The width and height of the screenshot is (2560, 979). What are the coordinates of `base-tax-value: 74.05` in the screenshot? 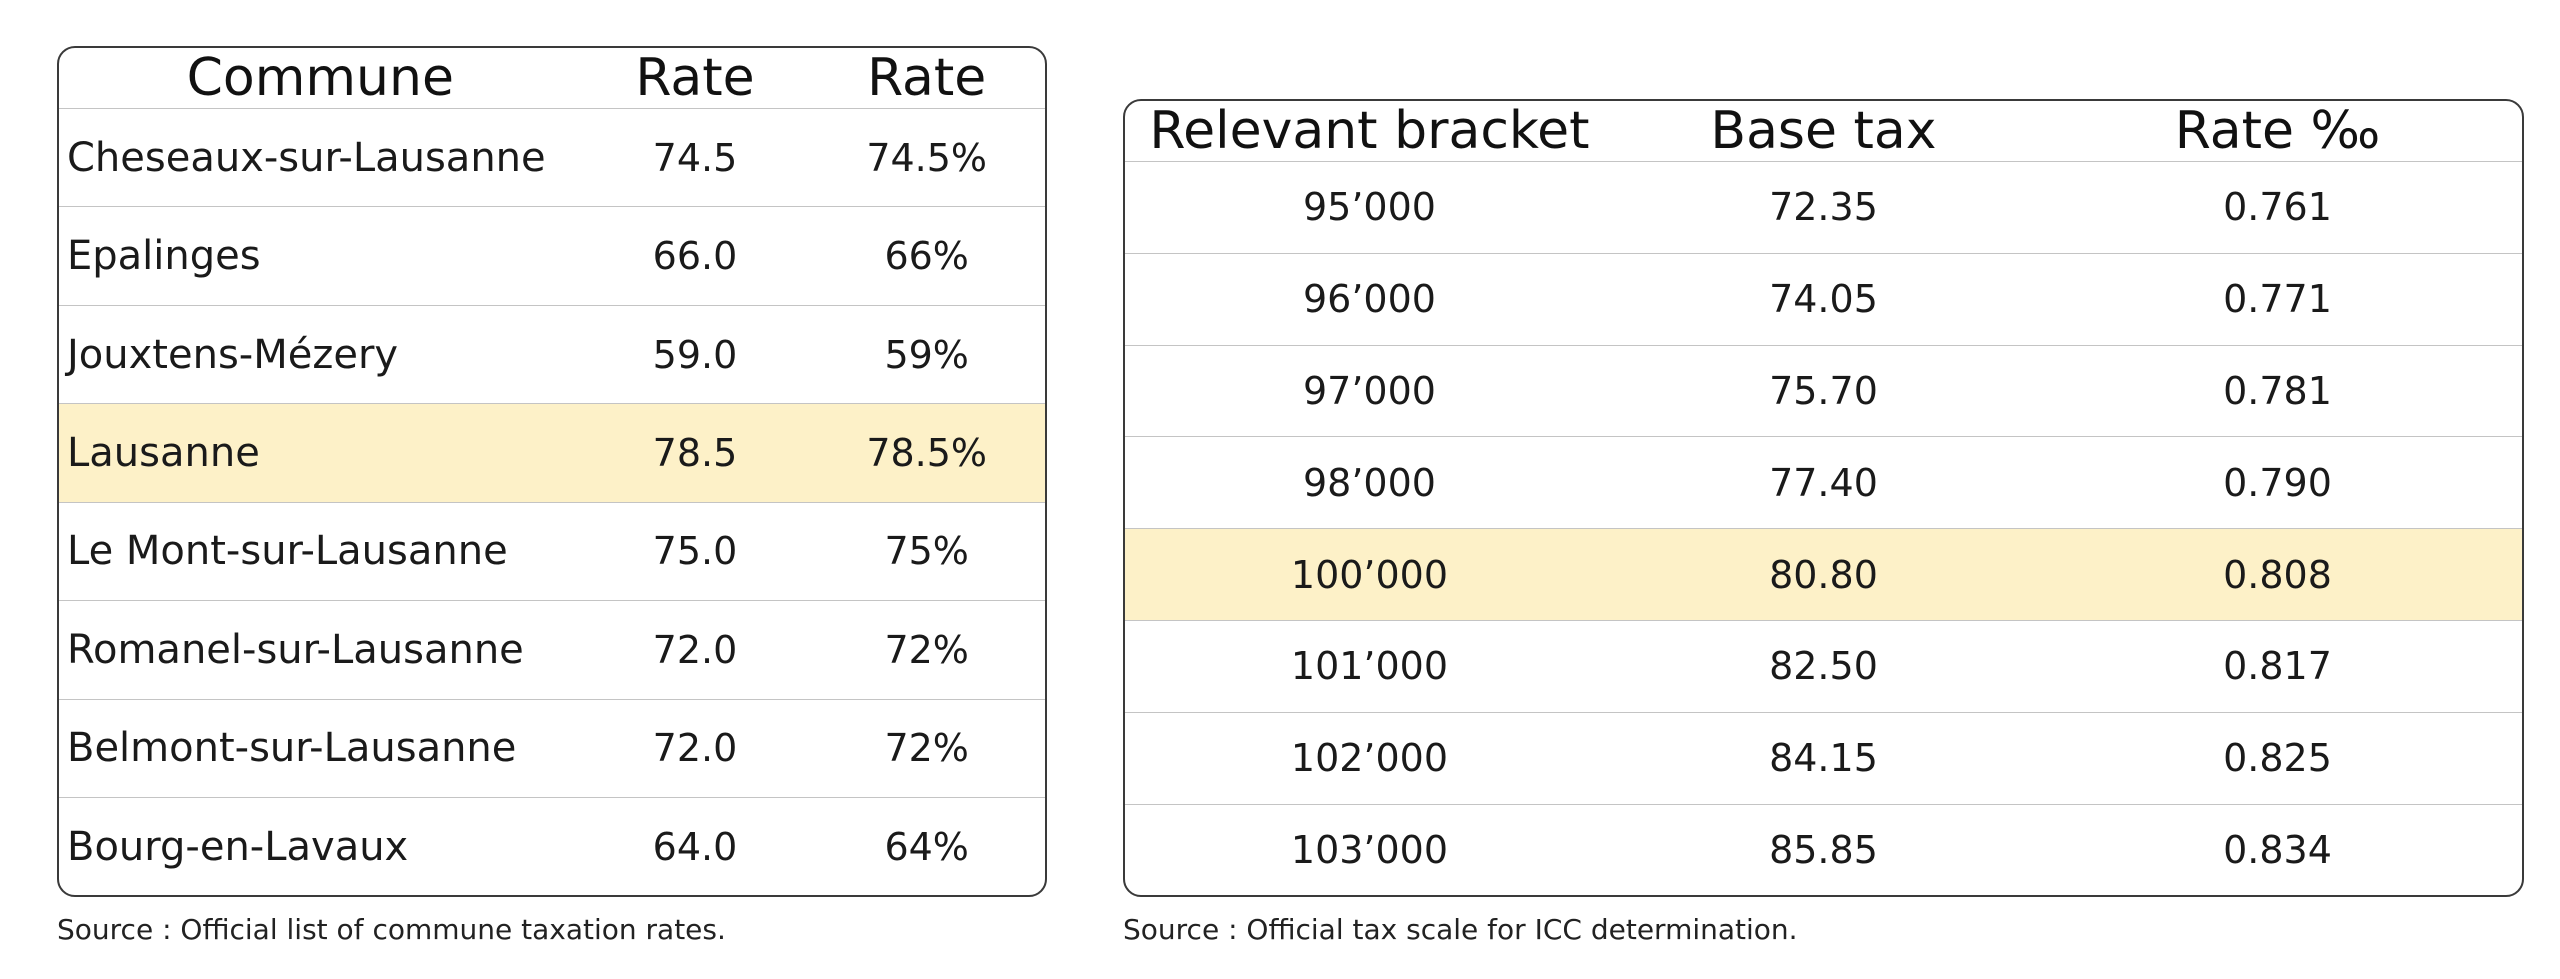 It's located at (1823, 299).